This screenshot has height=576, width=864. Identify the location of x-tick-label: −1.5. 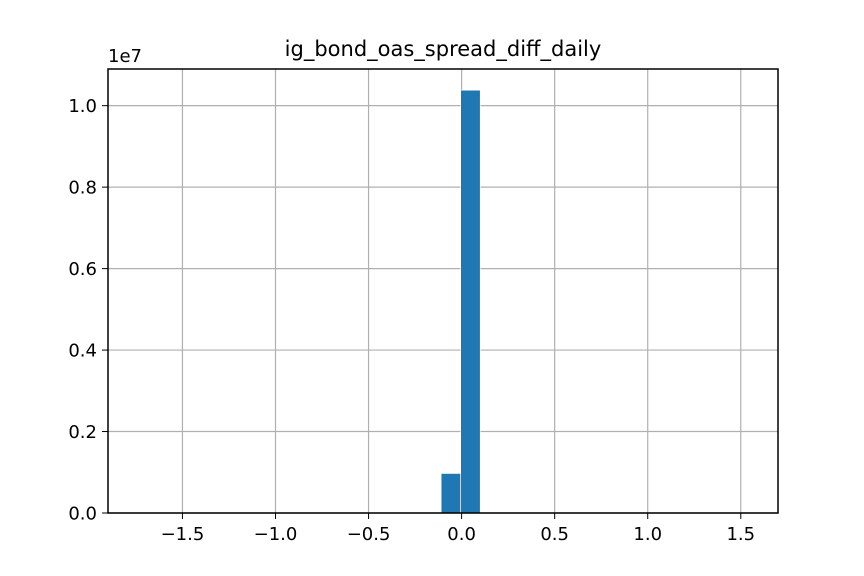
(183, 534).